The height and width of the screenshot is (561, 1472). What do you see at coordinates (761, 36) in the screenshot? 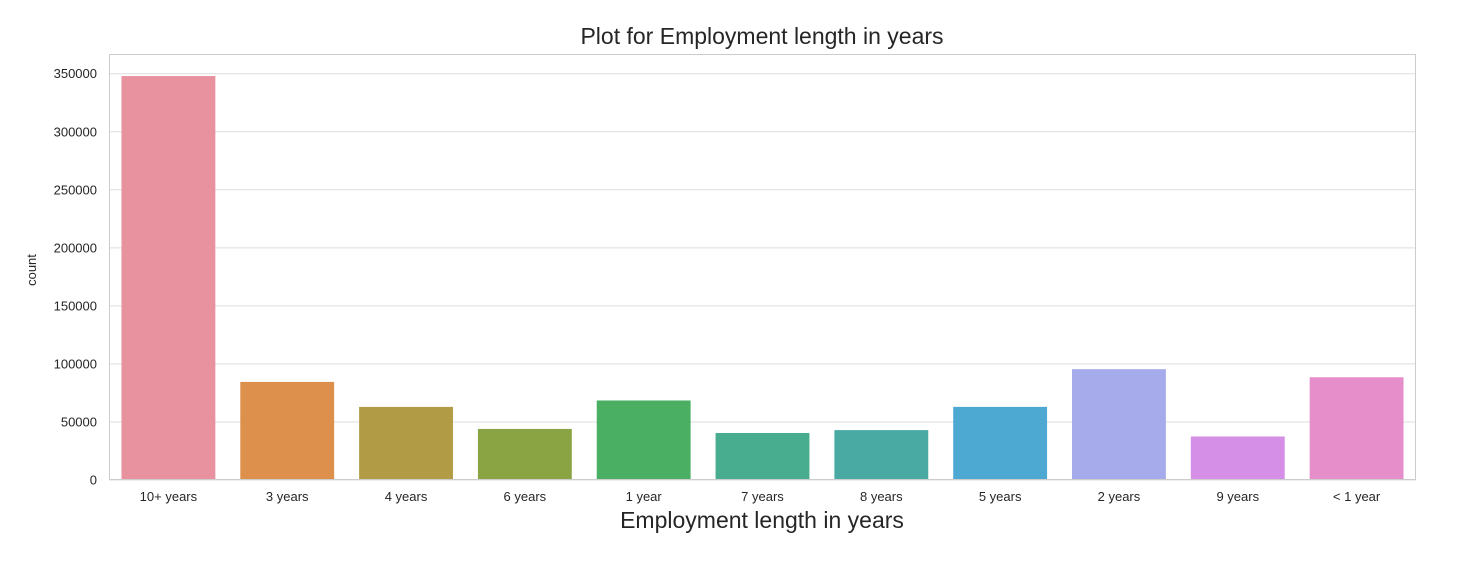
I see `chart-title: Plot for Employment length in years` at bounding box center [761, 36].